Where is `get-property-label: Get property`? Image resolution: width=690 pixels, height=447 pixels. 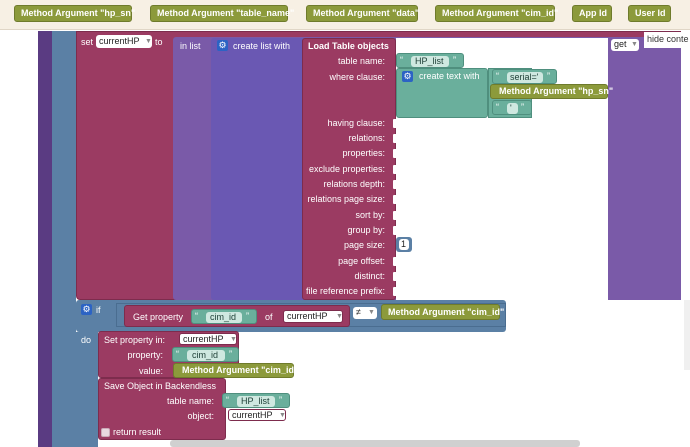 get-property-label: Get property is located at coordinates (158, 317).